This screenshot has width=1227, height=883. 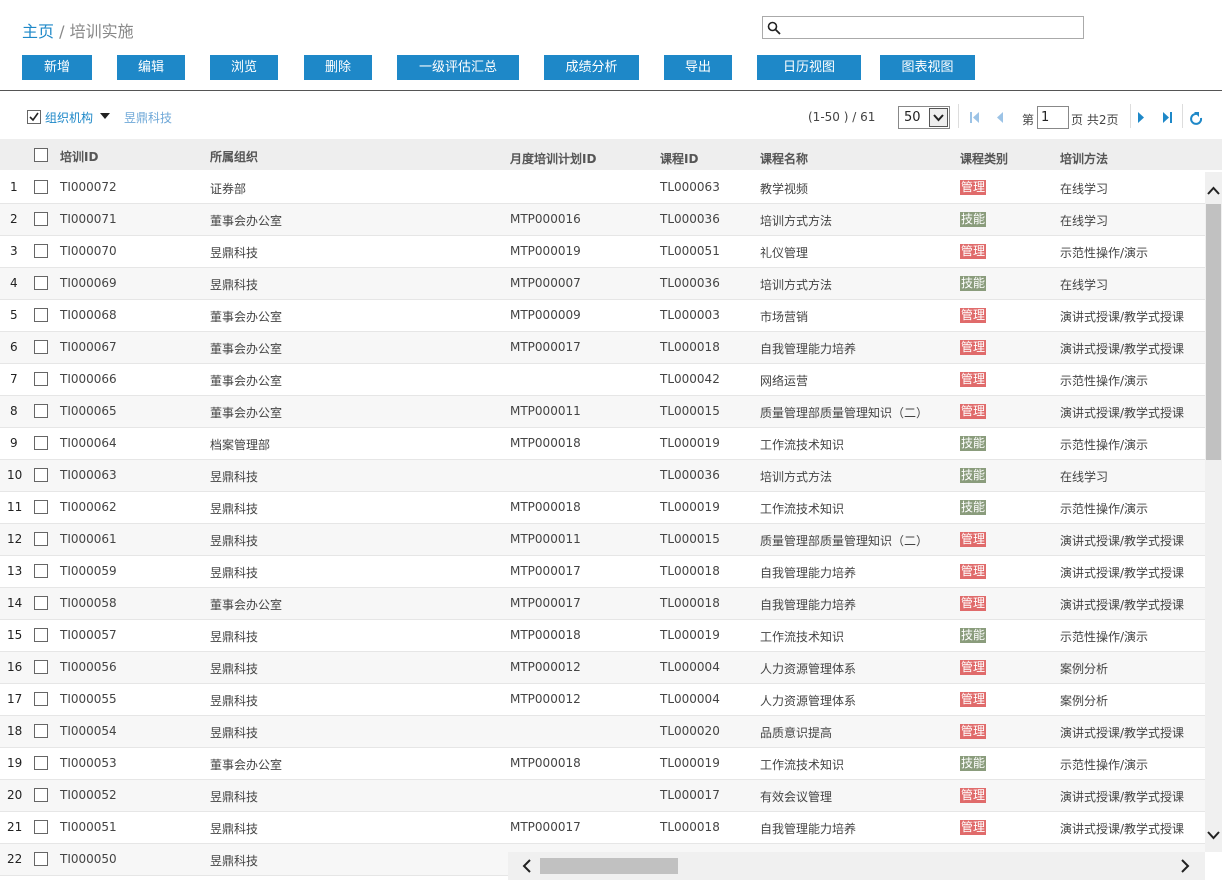 What do you see at coordinates (984, 159) in the screenshot?
I see `column-header: 课程类别` at bounding box center [984, 159].